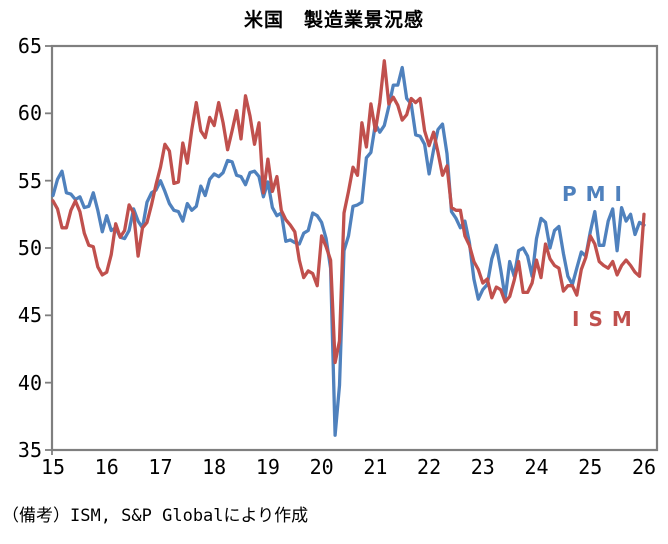  Describe the element at coordinates (375, 467) in the screenshot. I see `x-tick-label: 21` at that location.